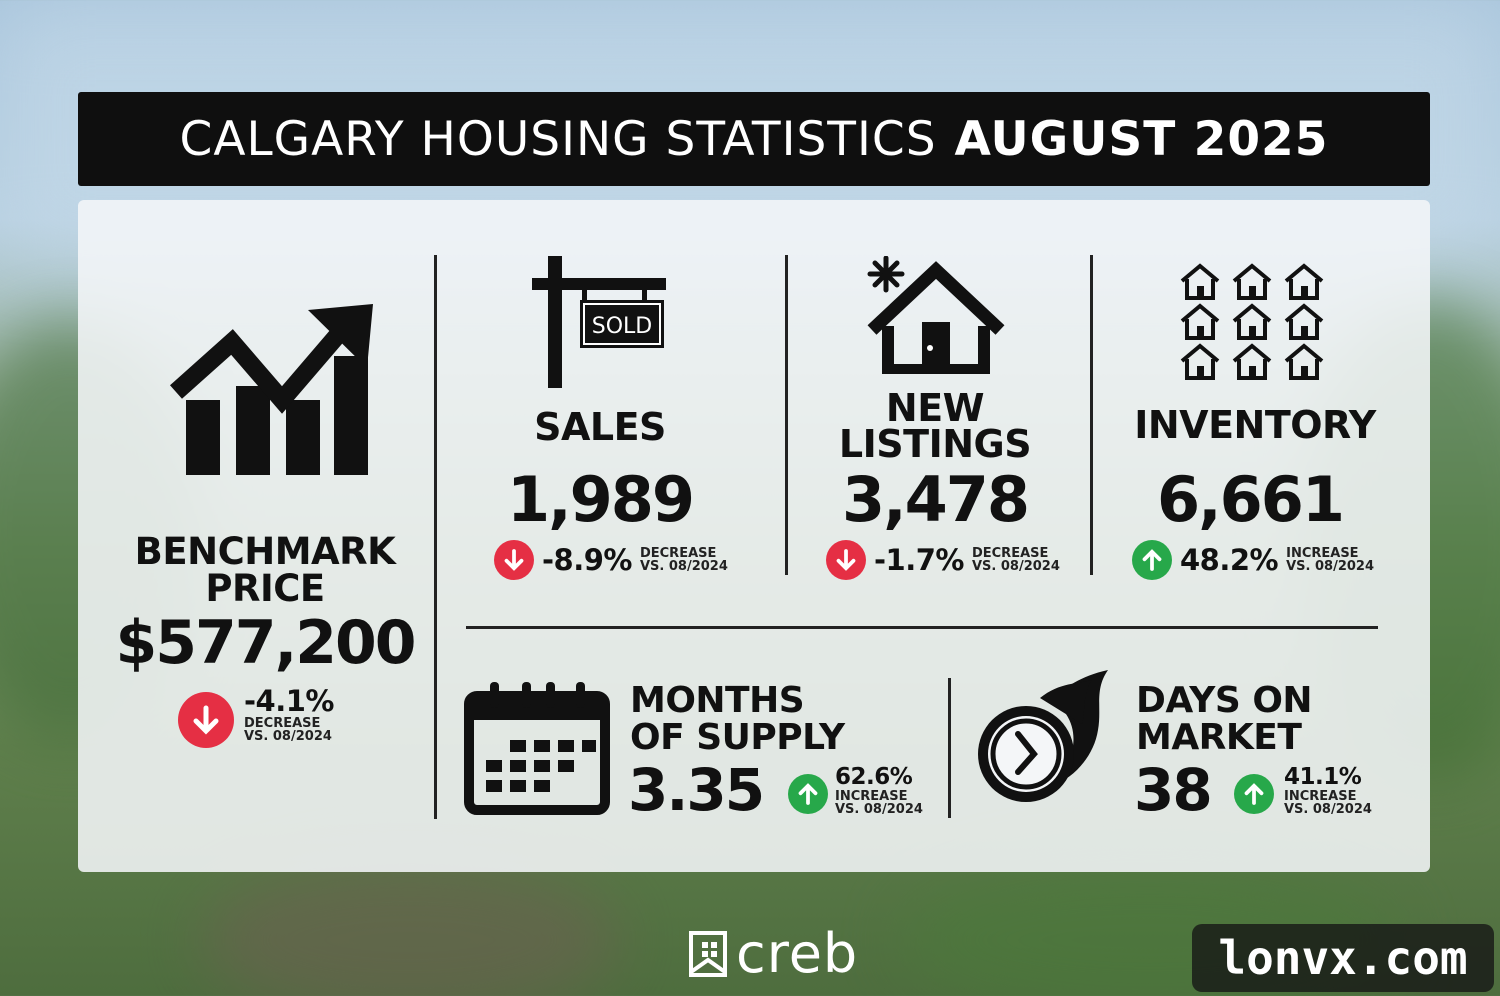 The image size is (1500, 996). Describe the element at coordinates (1173, 790) in the screenshot. I see `days-market-value: 38` at that location.